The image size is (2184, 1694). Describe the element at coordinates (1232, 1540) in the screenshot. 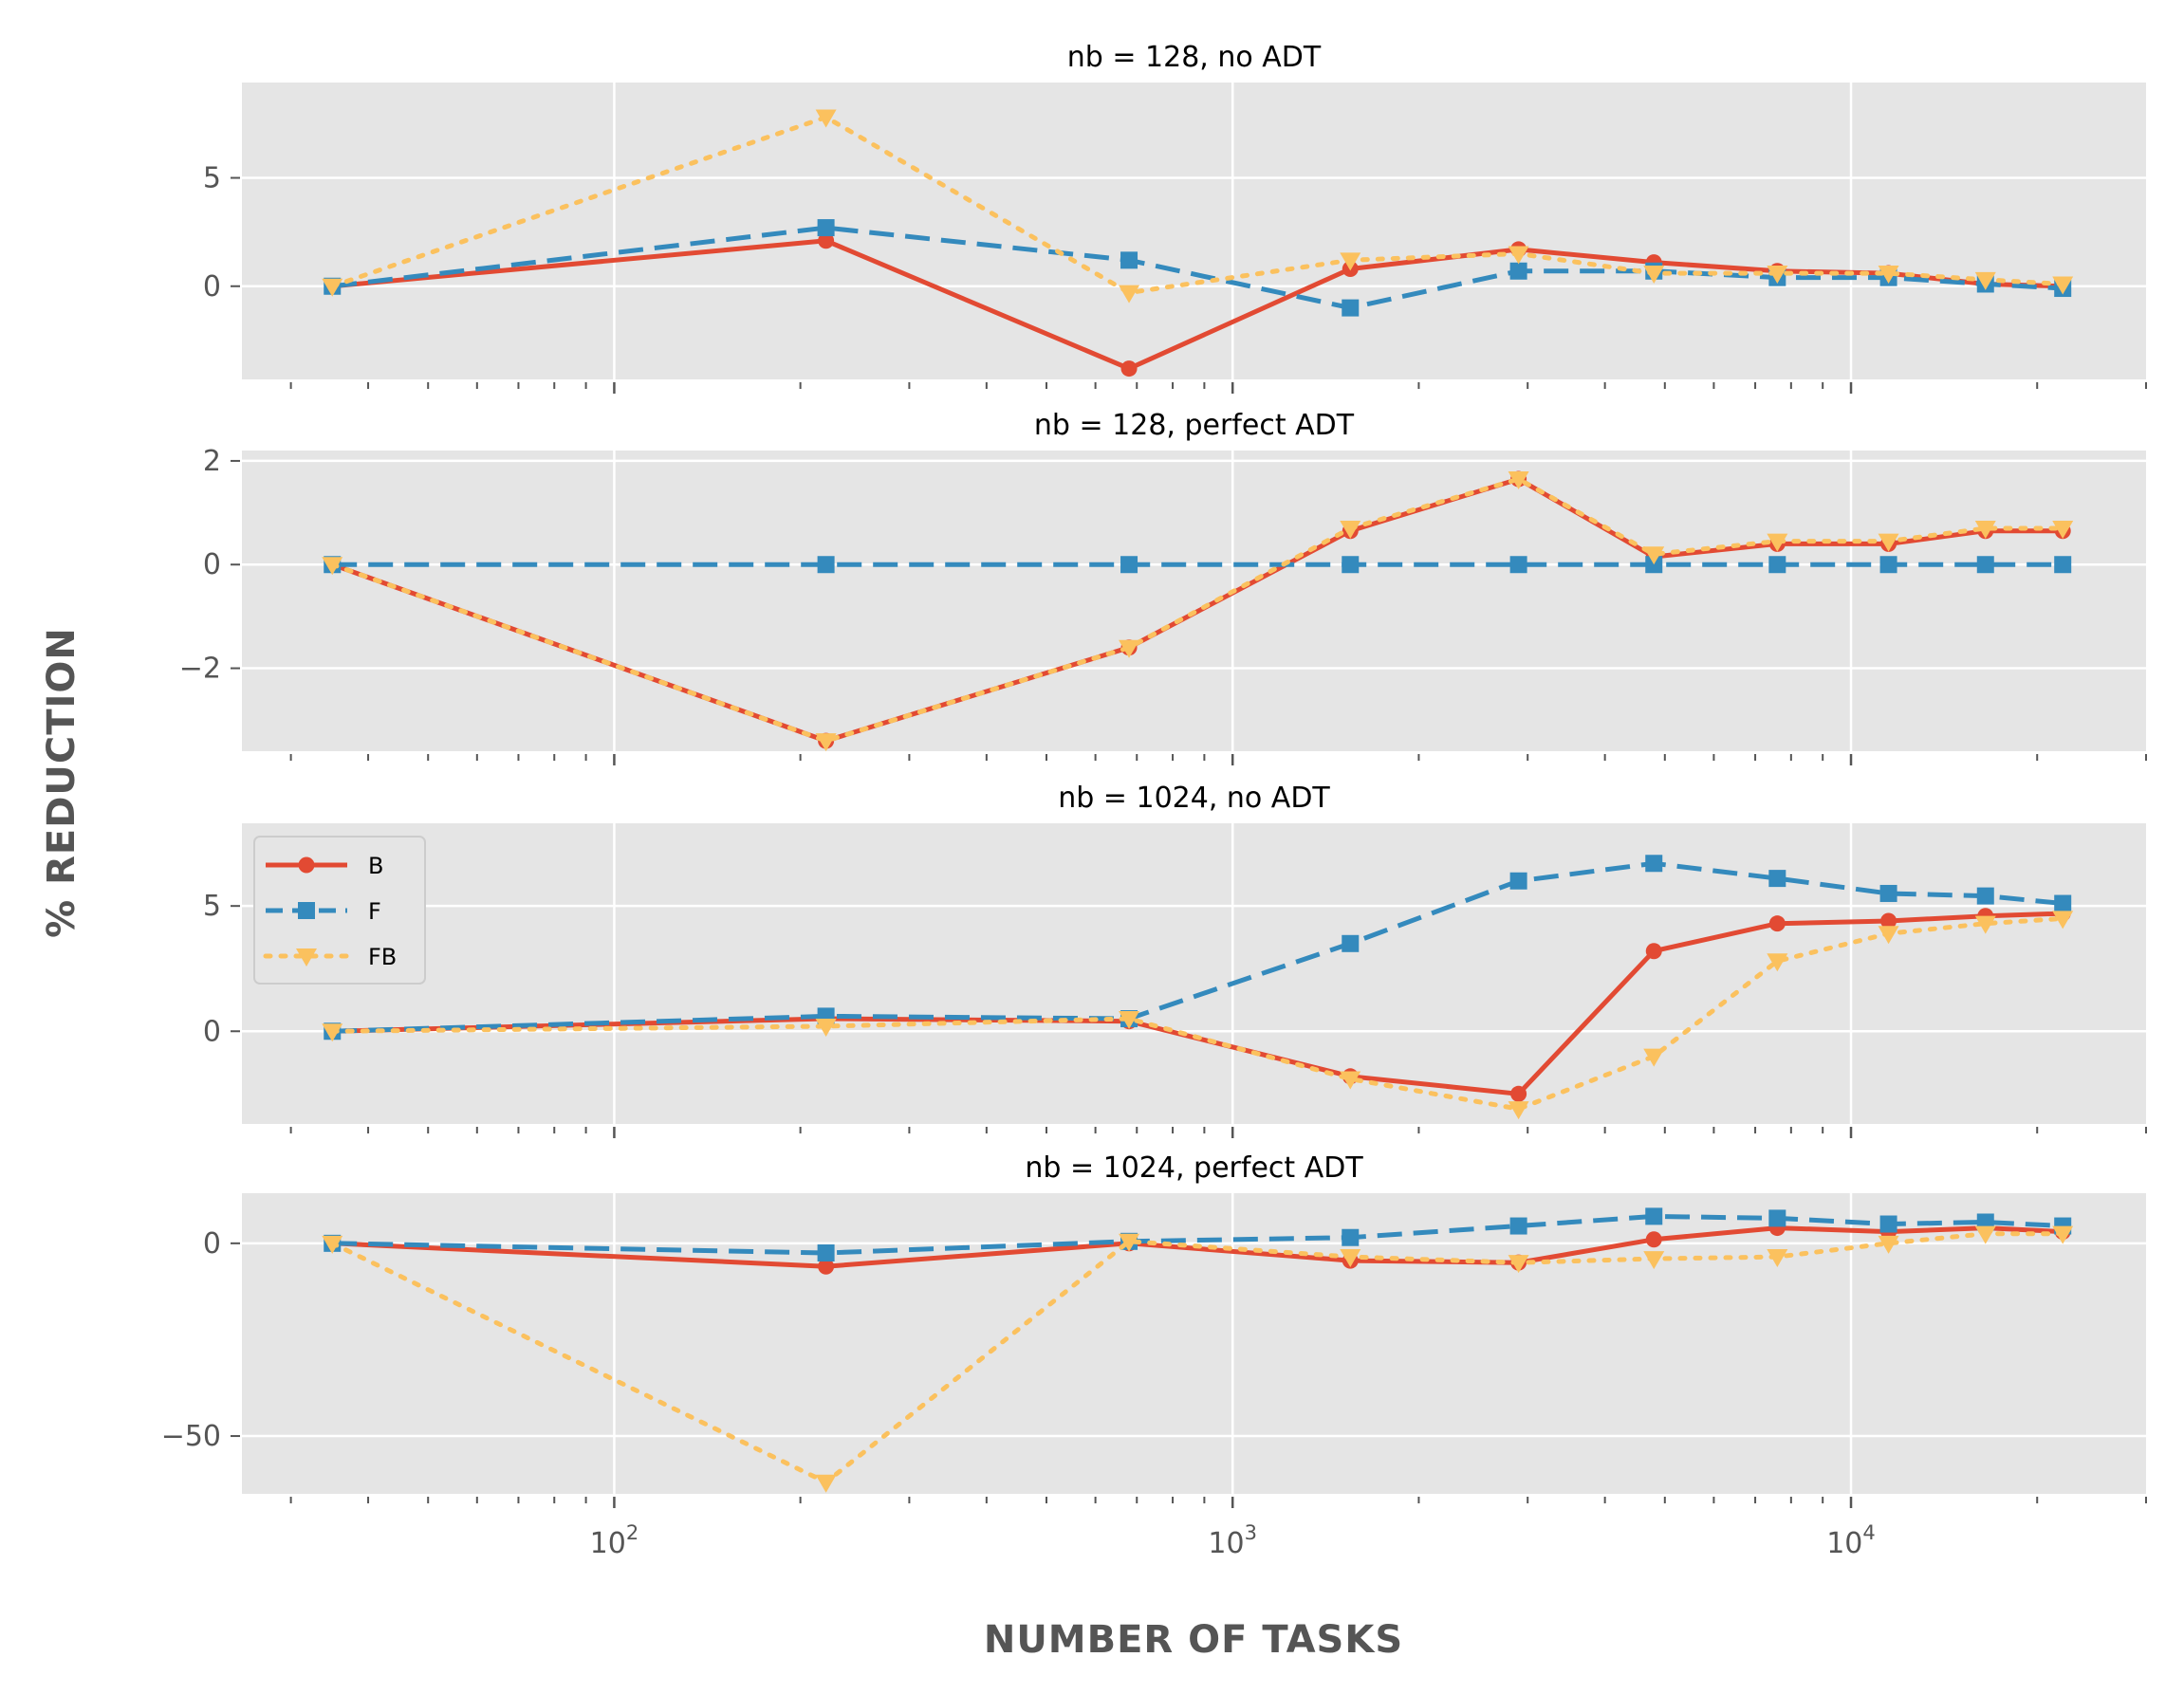

I see `x-tick-label: 10³` at that location.